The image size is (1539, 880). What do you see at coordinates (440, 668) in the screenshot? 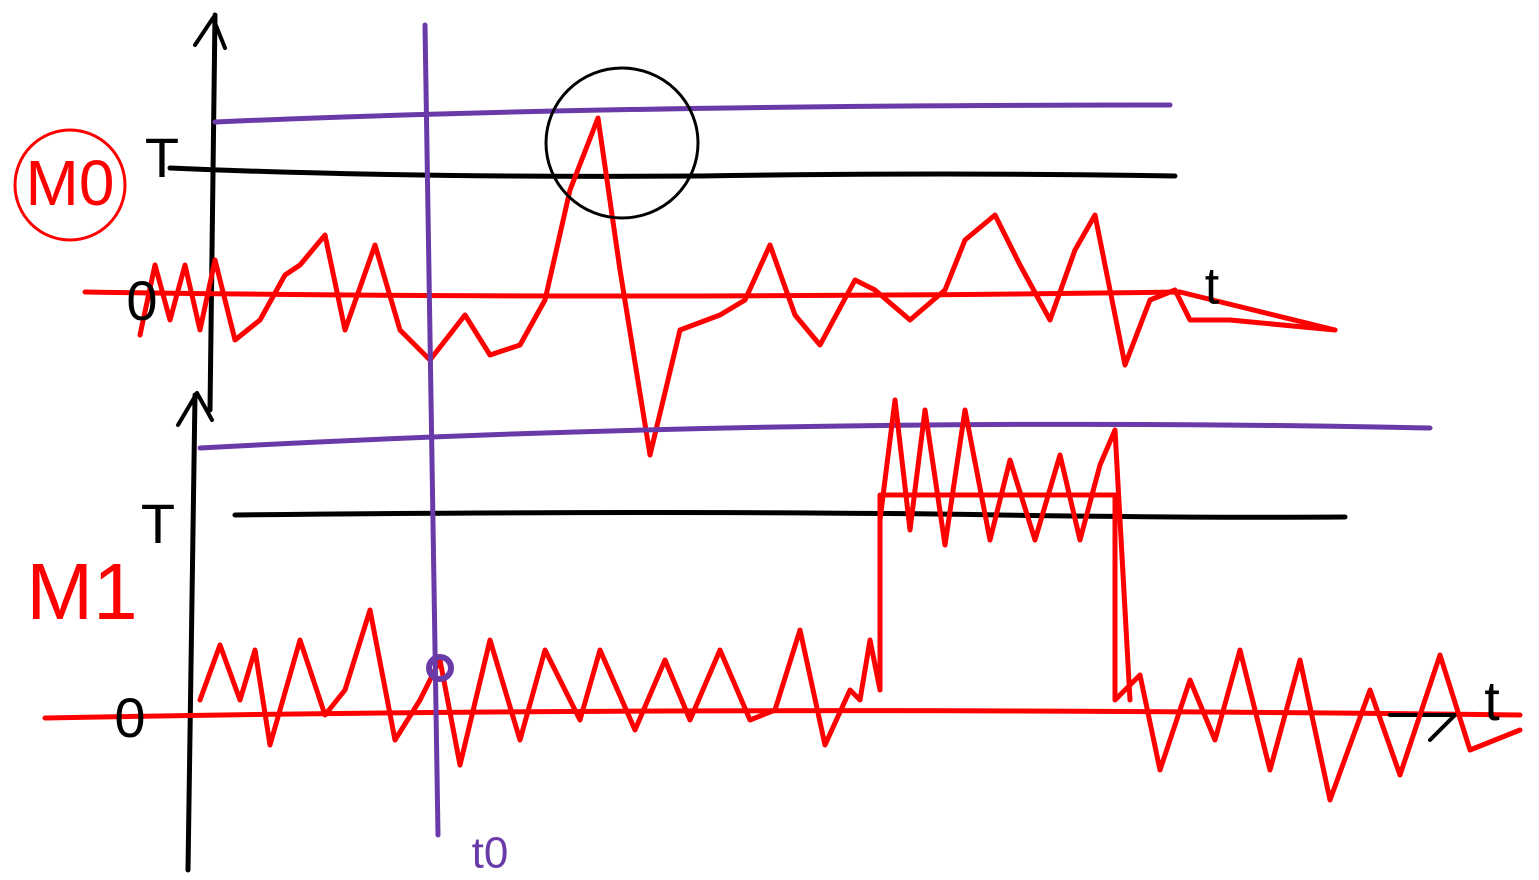
I see `marker-point` at bounding box center [440, 668].